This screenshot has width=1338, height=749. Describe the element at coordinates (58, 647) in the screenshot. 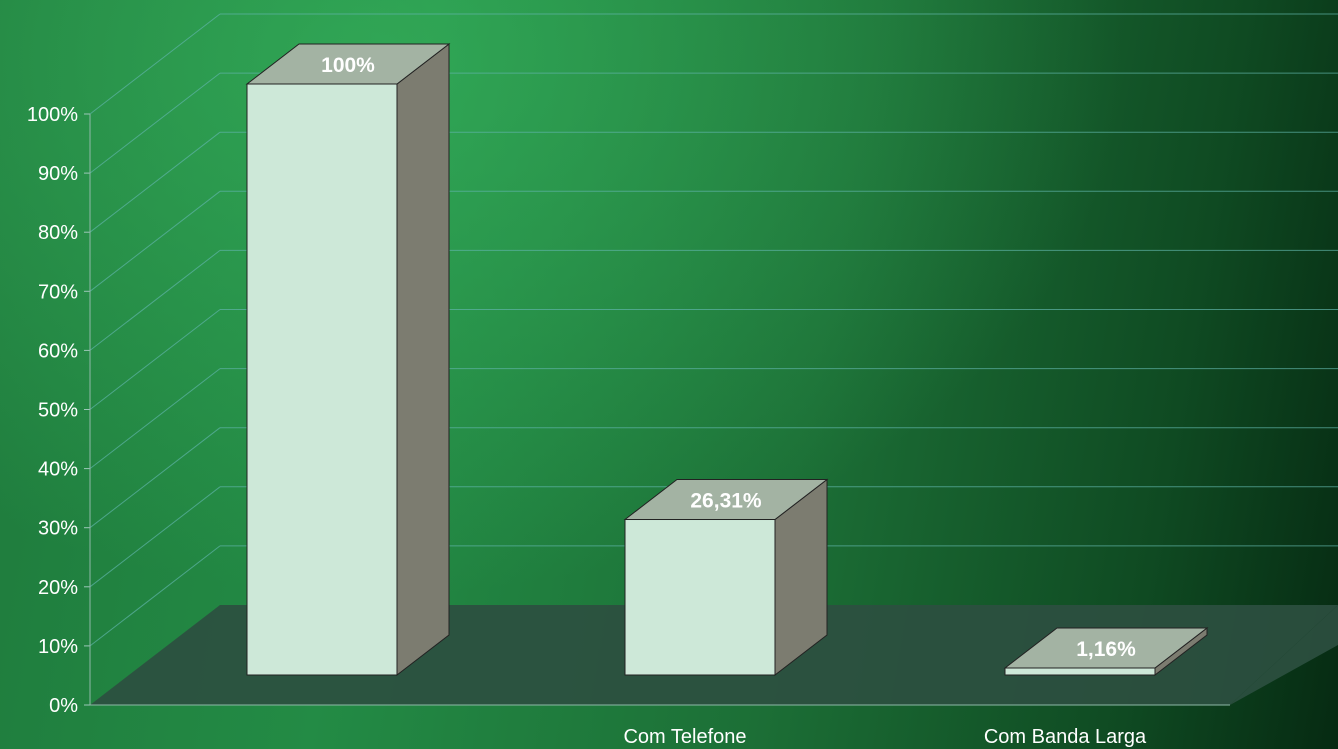

I see `y-tick-label: 10%` at that location.